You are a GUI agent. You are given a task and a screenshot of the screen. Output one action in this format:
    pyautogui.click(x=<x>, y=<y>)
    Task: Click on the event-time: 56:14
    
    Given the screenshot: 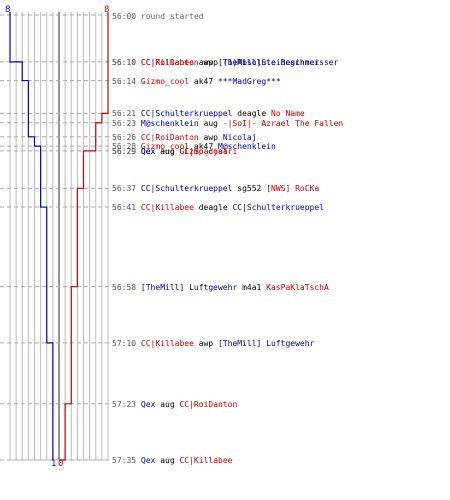 What is the action you would take?
    pyautogui.click(x=124, y=81)
    